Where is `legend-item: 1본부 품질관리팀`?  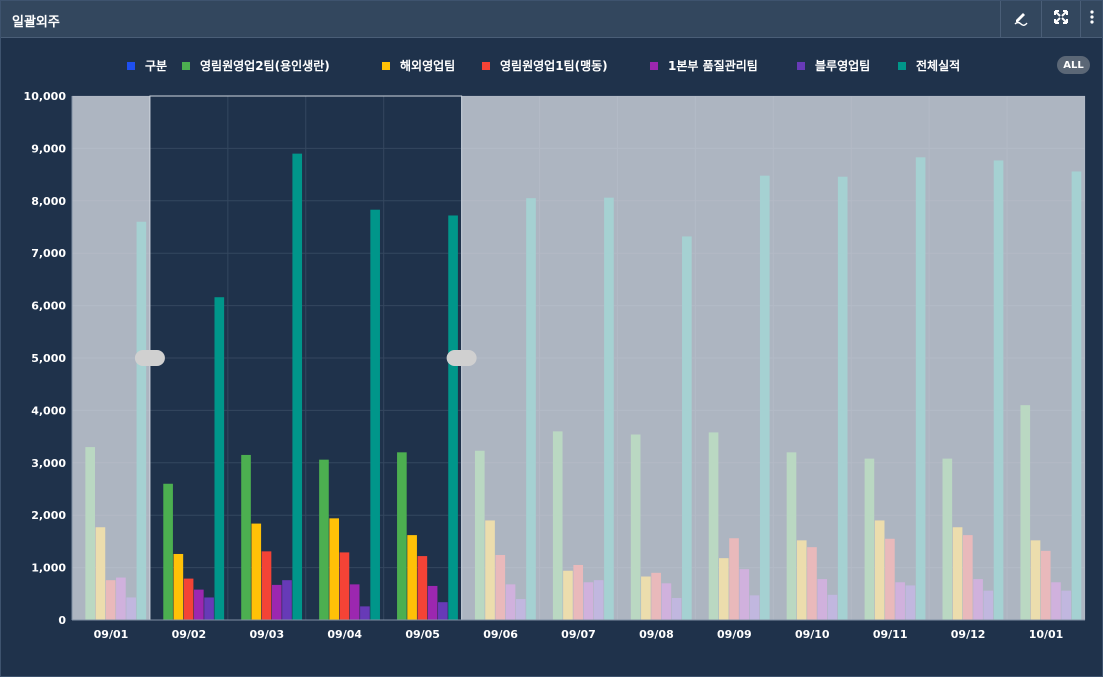
legend-item: 1본부 품질관리팀 is located at coordinates (704, 65).